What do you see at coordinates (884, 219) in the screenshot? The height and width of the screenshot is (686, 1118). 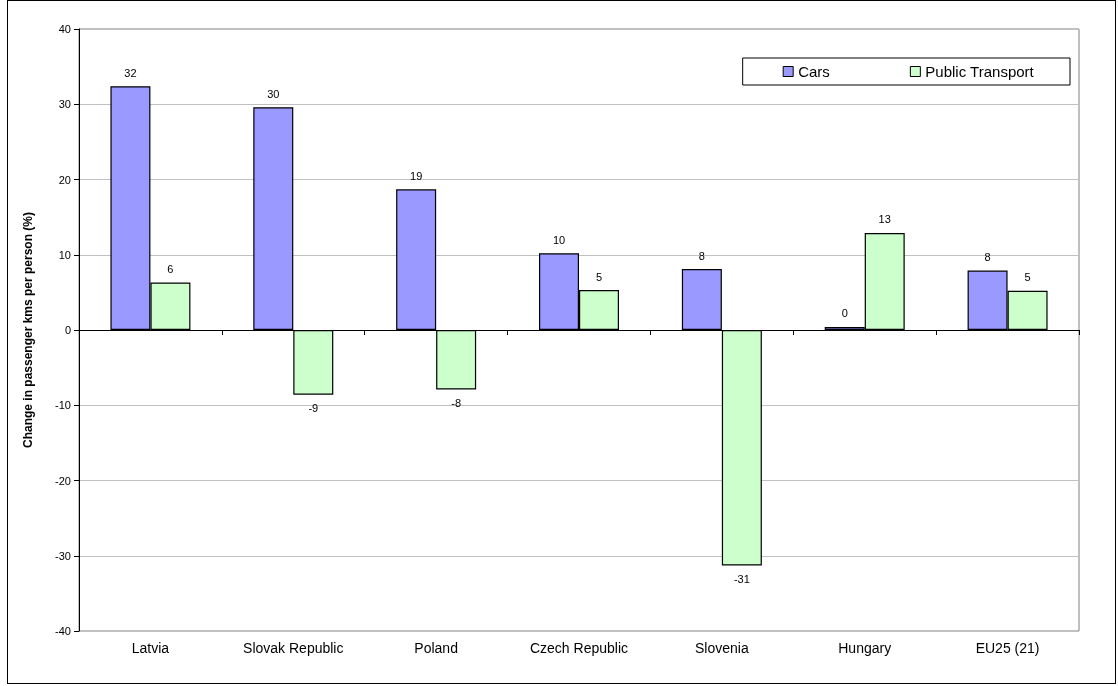 I see `data-label: 13` at bounding box center [884, 219].